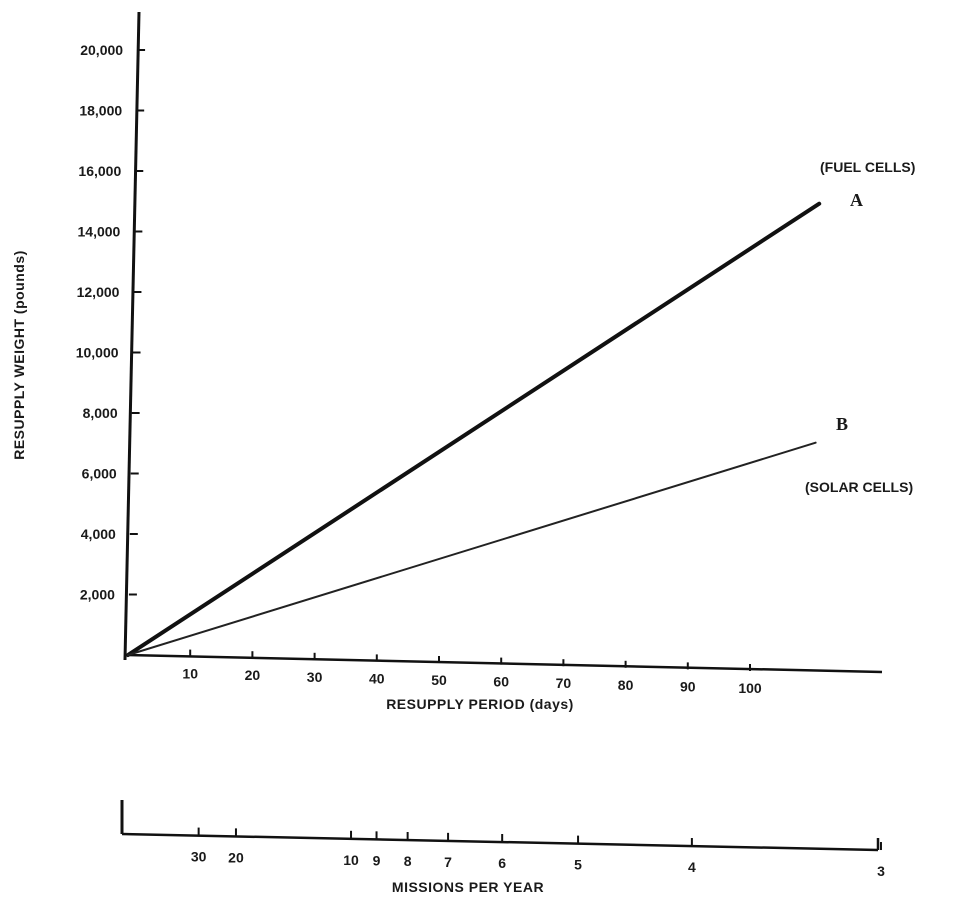 The height and width of the screenshot is (900, 961). Describe the element at coordinates (98, 292) in the screenshot. I see `y-tick-label: 12,000` at that location.